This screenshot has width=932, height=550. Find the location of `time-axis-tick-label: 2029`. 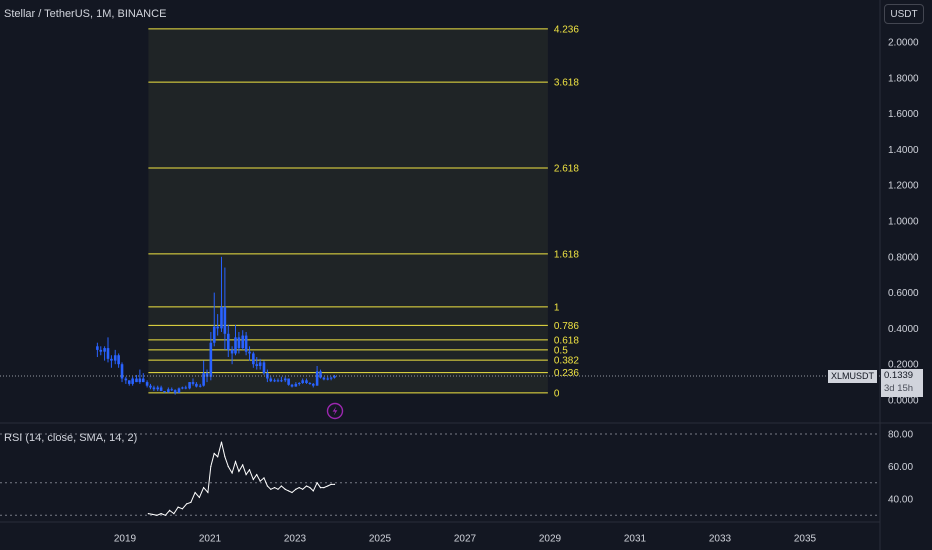

time-axis-tick-label: 2029 is located at coordinates (550, 539).